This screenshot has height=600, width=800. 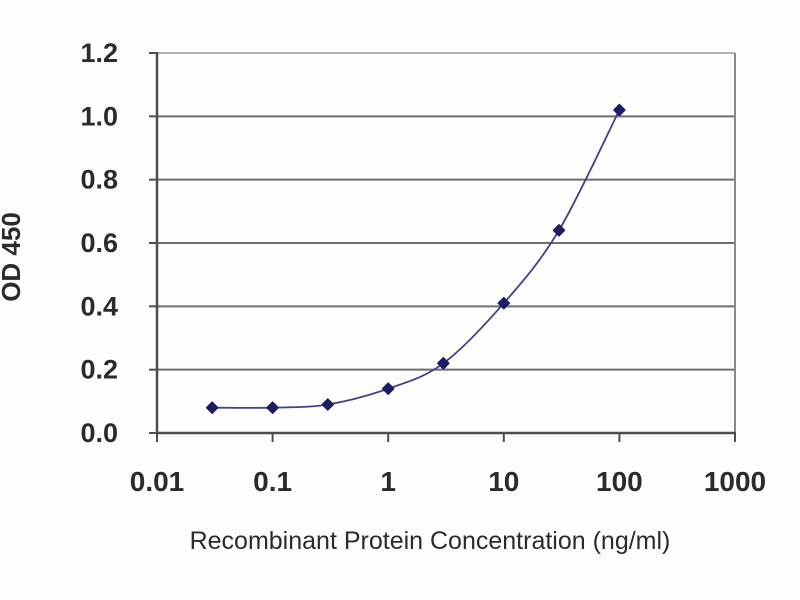 What do you see at coordinates (619, 481) in the screenshot?
I see `x-tick-label: 100` at bounding box center [619, 481].